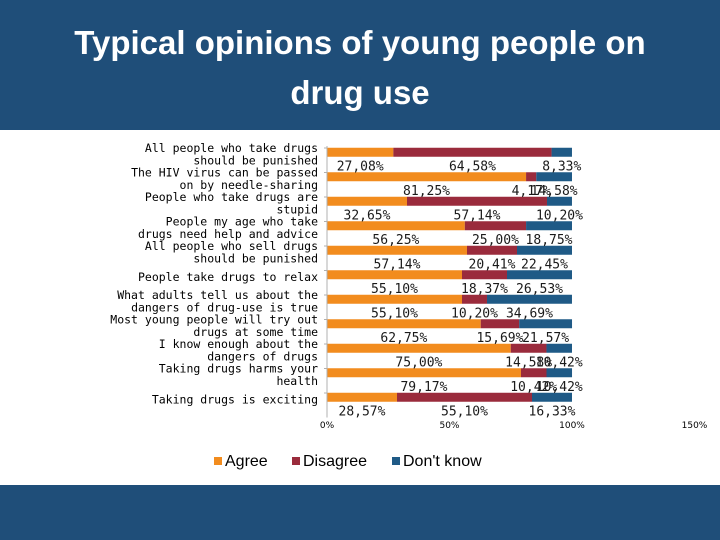 This screenshot has height=540, width=720. I want to click on category-label-line: health, so click(297, 381).